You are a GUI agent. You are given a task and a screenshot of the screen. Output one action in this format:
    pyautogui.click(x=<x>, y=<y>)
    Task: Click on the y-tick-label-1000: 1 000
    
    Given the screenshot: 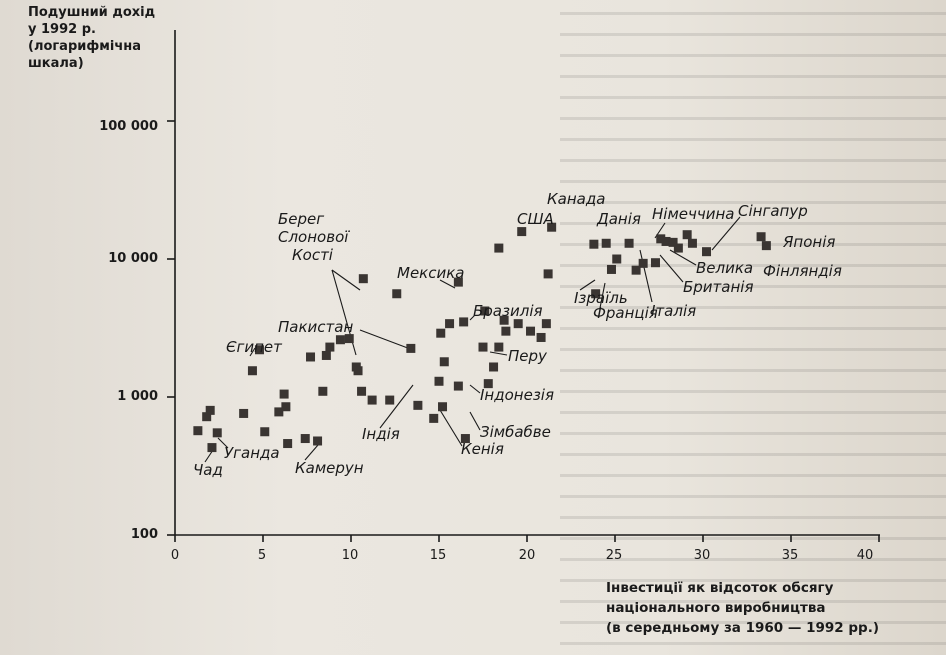 What is the action you would take?
    pyautogui.click(x=137, y=396)
    